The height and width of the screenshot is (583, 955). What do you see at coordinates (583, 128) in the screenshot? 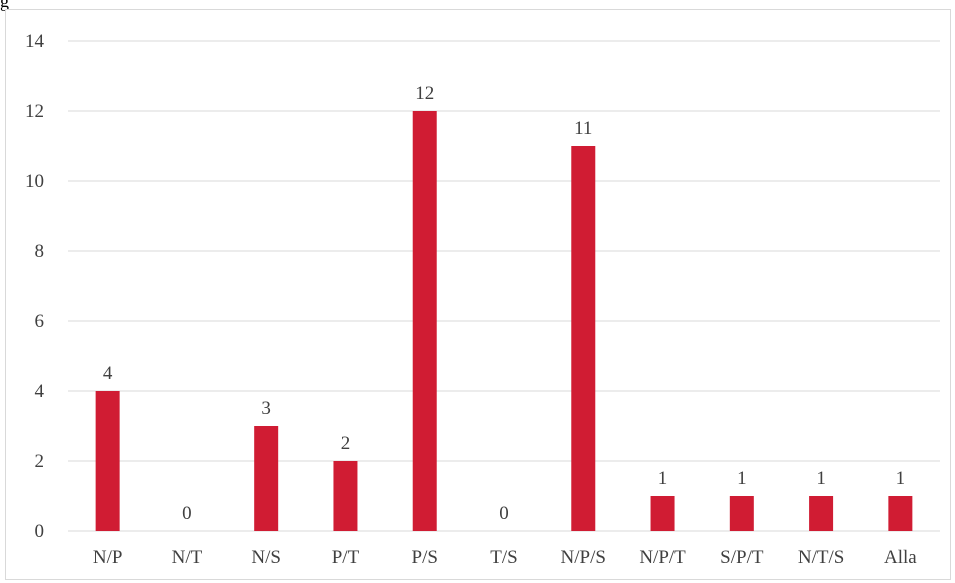
I see `data-label: 11` at bounding box center [583, 128].